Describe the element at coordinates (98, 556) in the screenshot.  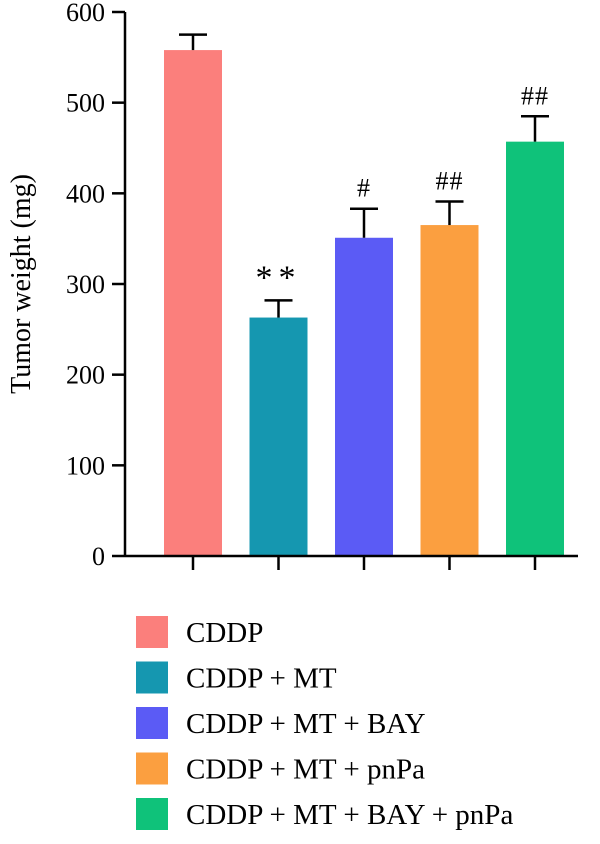
I see `y-tick-label: 0` at that location.